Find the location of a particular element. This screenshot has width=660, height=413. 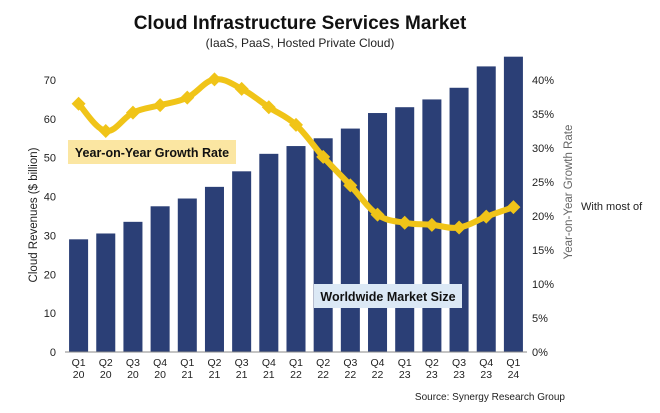

chart-subtitle: (IaaS, PaaS, Hosted Private Cloud) is located at coordinates (300, 43).